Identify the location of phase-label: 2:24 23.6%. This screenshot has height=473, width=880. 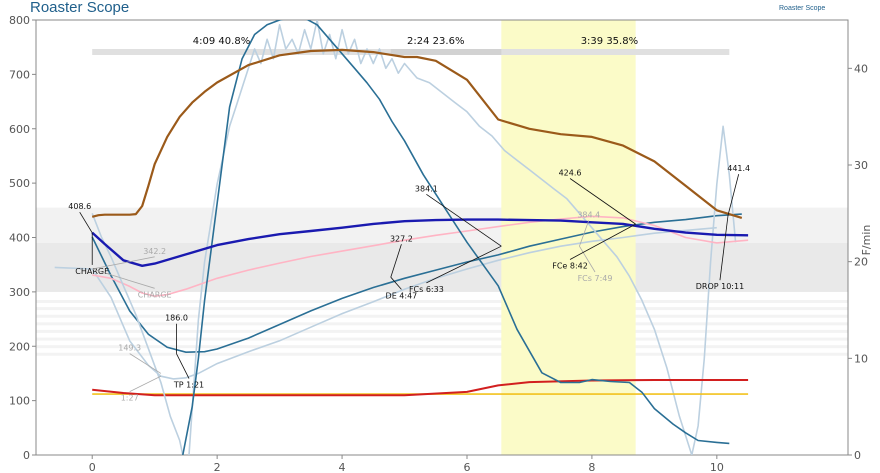
(435, 41).